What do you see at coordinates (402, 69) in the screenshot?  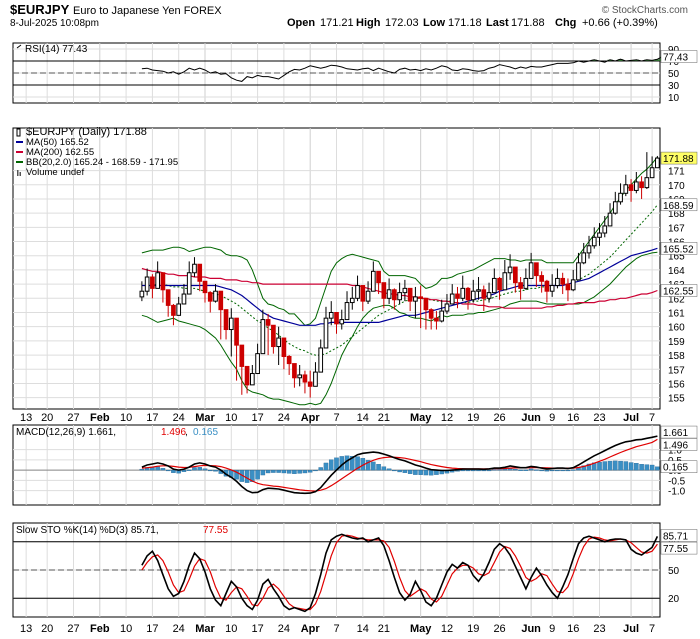 I see `rsi-line` at bounding box center [402, 69].